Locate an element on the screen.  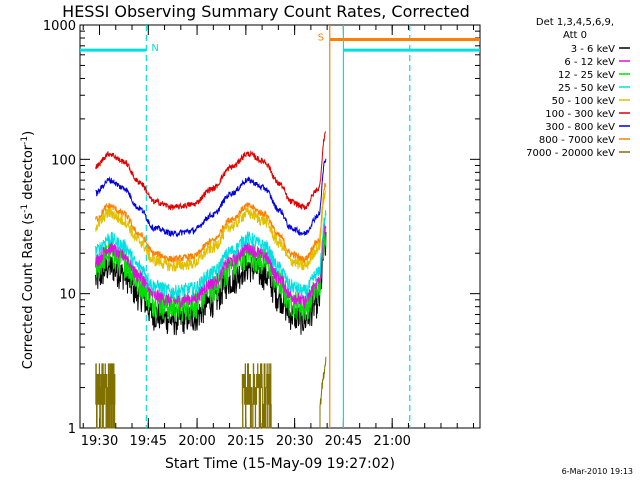
y-label-sup-2: -1 is located at coordinates (25, 140).